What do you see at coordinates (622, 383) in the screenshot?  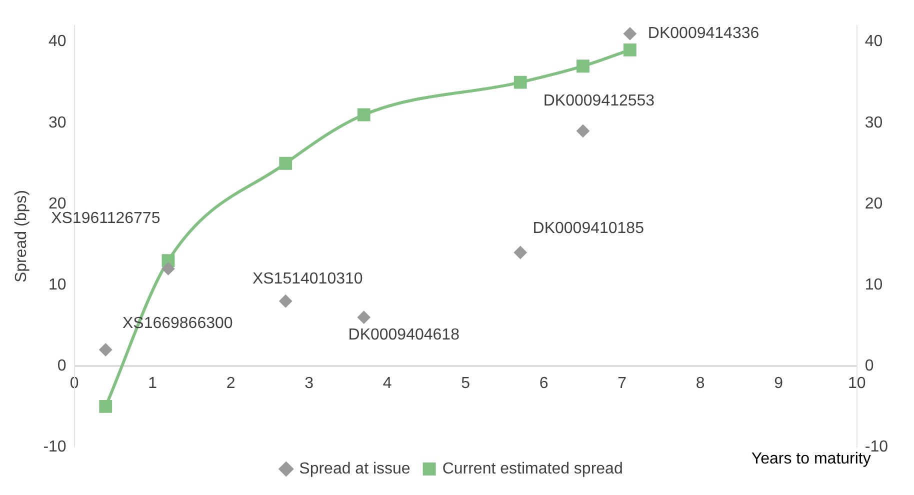 I see `x-tick-label: 7` at bounding box center [622, 383].